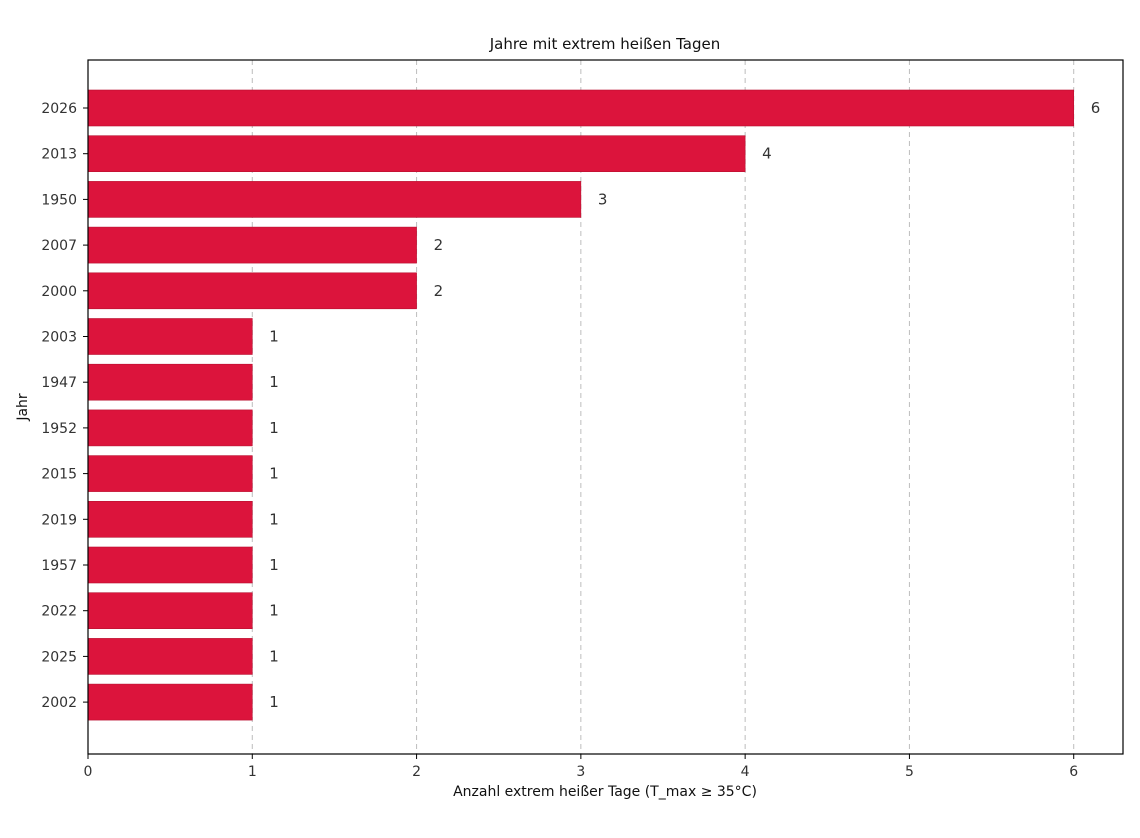  Describe the element at coordinates (59, 338) in the screenshot. I see `y-tick-label: 2003` at that location.